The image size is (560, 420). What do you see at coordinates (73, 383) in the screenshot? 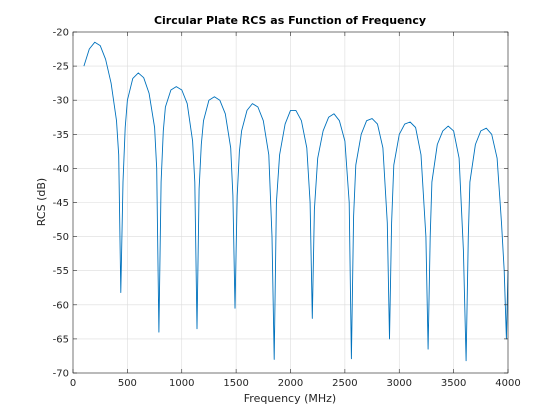
I see `x-tick-label: 0` at bounding box center [73, 383].